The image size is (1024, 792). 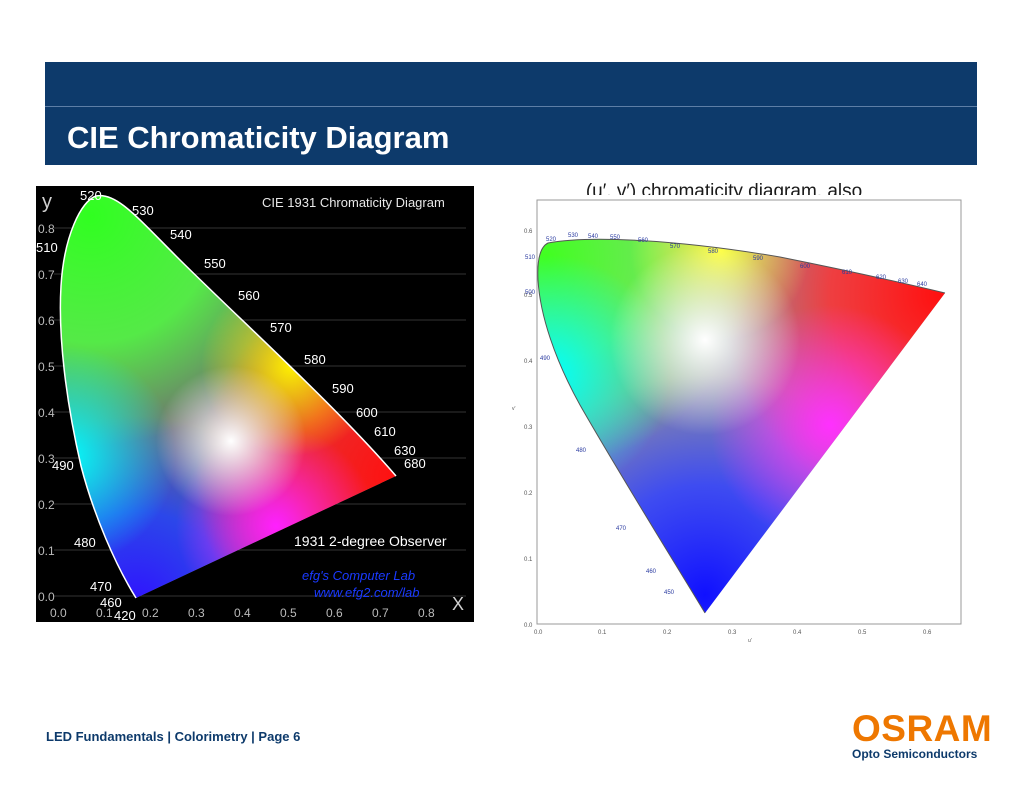 What do you see at coordinates (426, 613) in the screenshot?
I see `x-tick: 0.8` at bounding box center [426, 613].